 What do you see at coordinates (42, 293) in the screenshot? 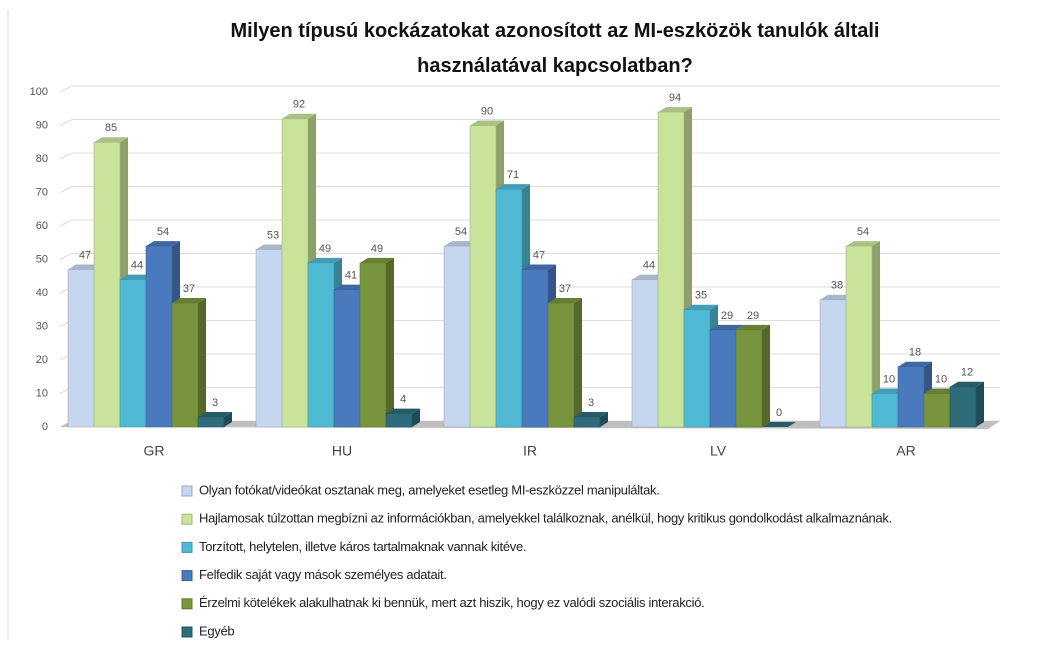
I see `y-tick-label: 40` at bounding box center [42, 293].